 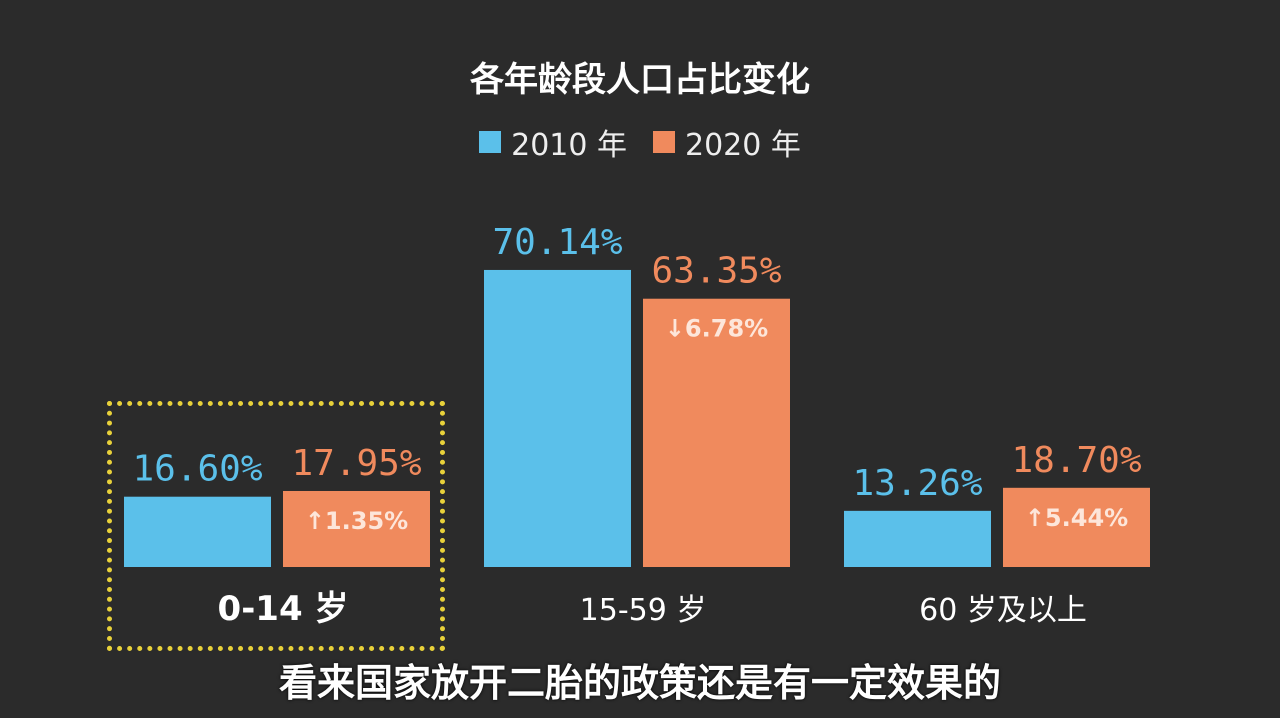 I want to click on chart-title: 各年龄段人口占比变化, so click(x=640, y=80).